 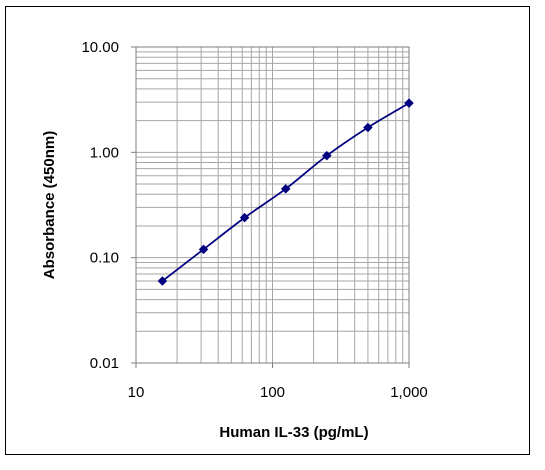 I want to click on x-tick-label: 10, so click(x=136, y=392).